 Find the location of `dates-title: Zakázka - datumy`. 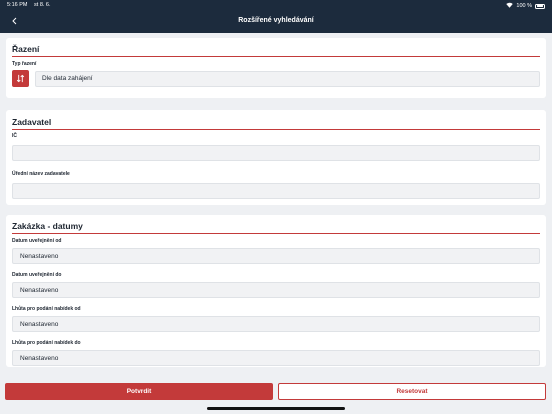

dates-title: Zakázka - datumy is located at coordinates (276, 227).